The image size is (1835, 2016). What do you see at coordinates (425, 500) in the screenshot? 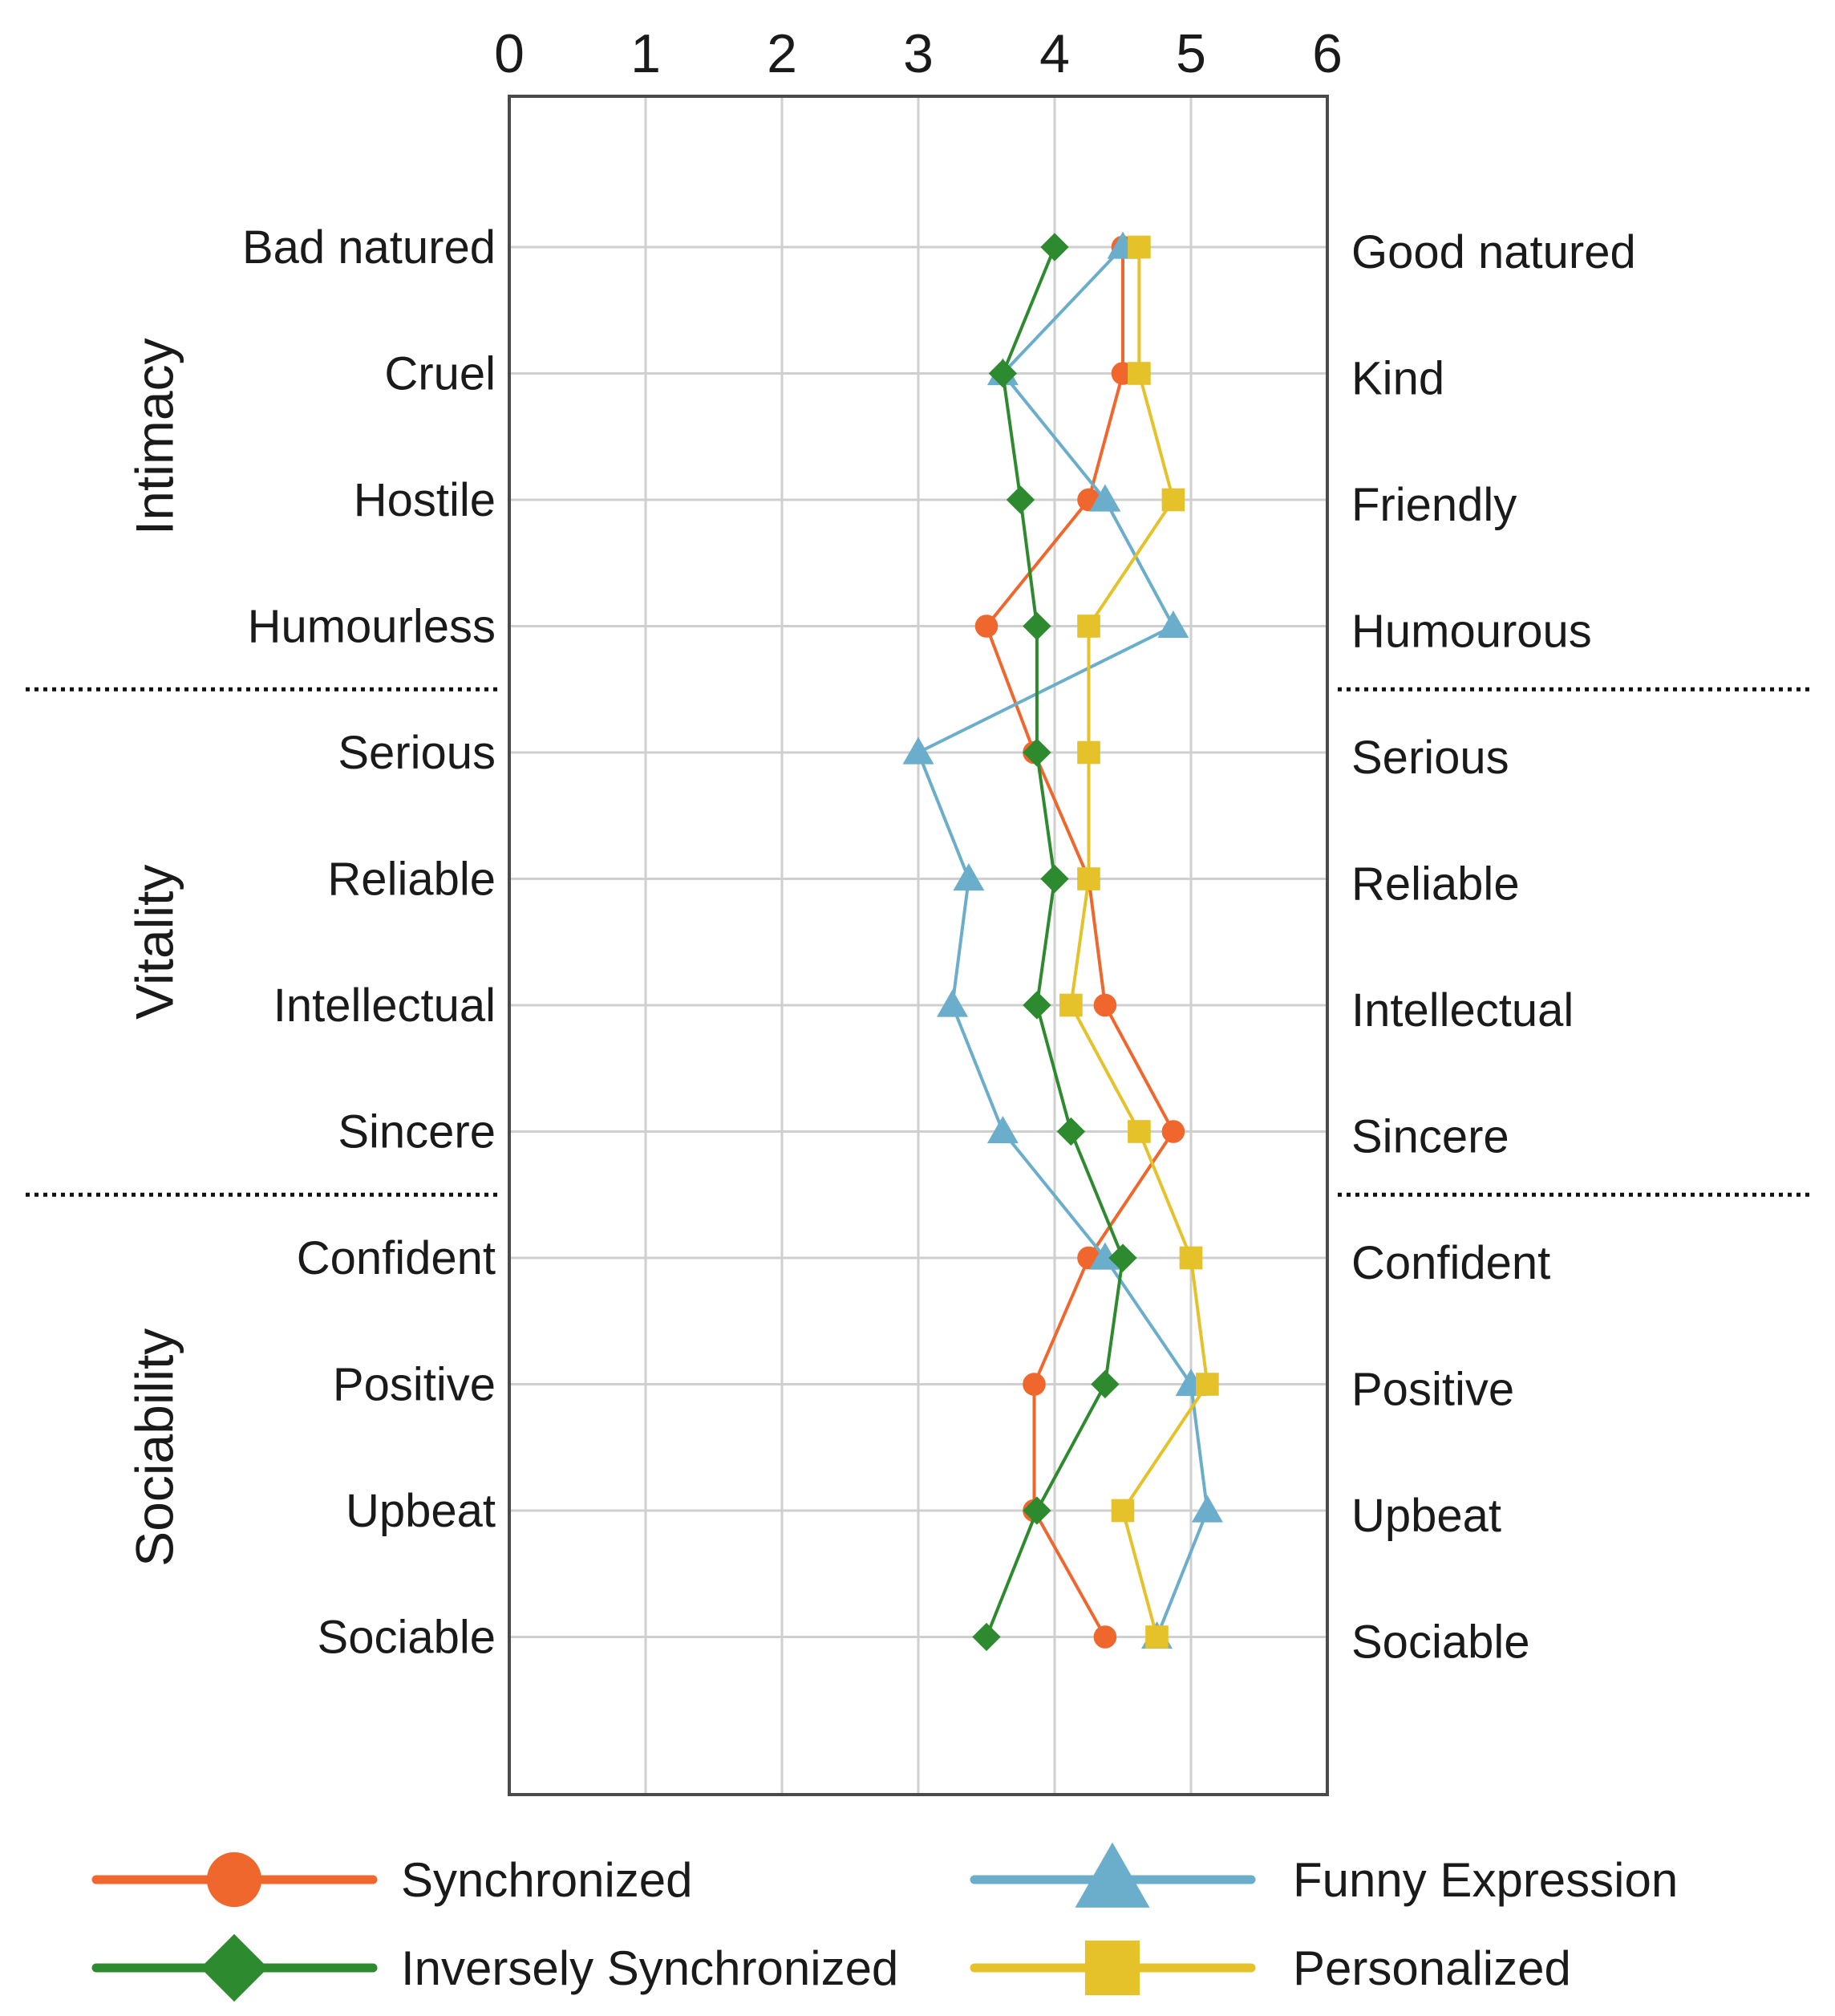
I see `left-row-label: Hostile` at bounding box center [425, 500].